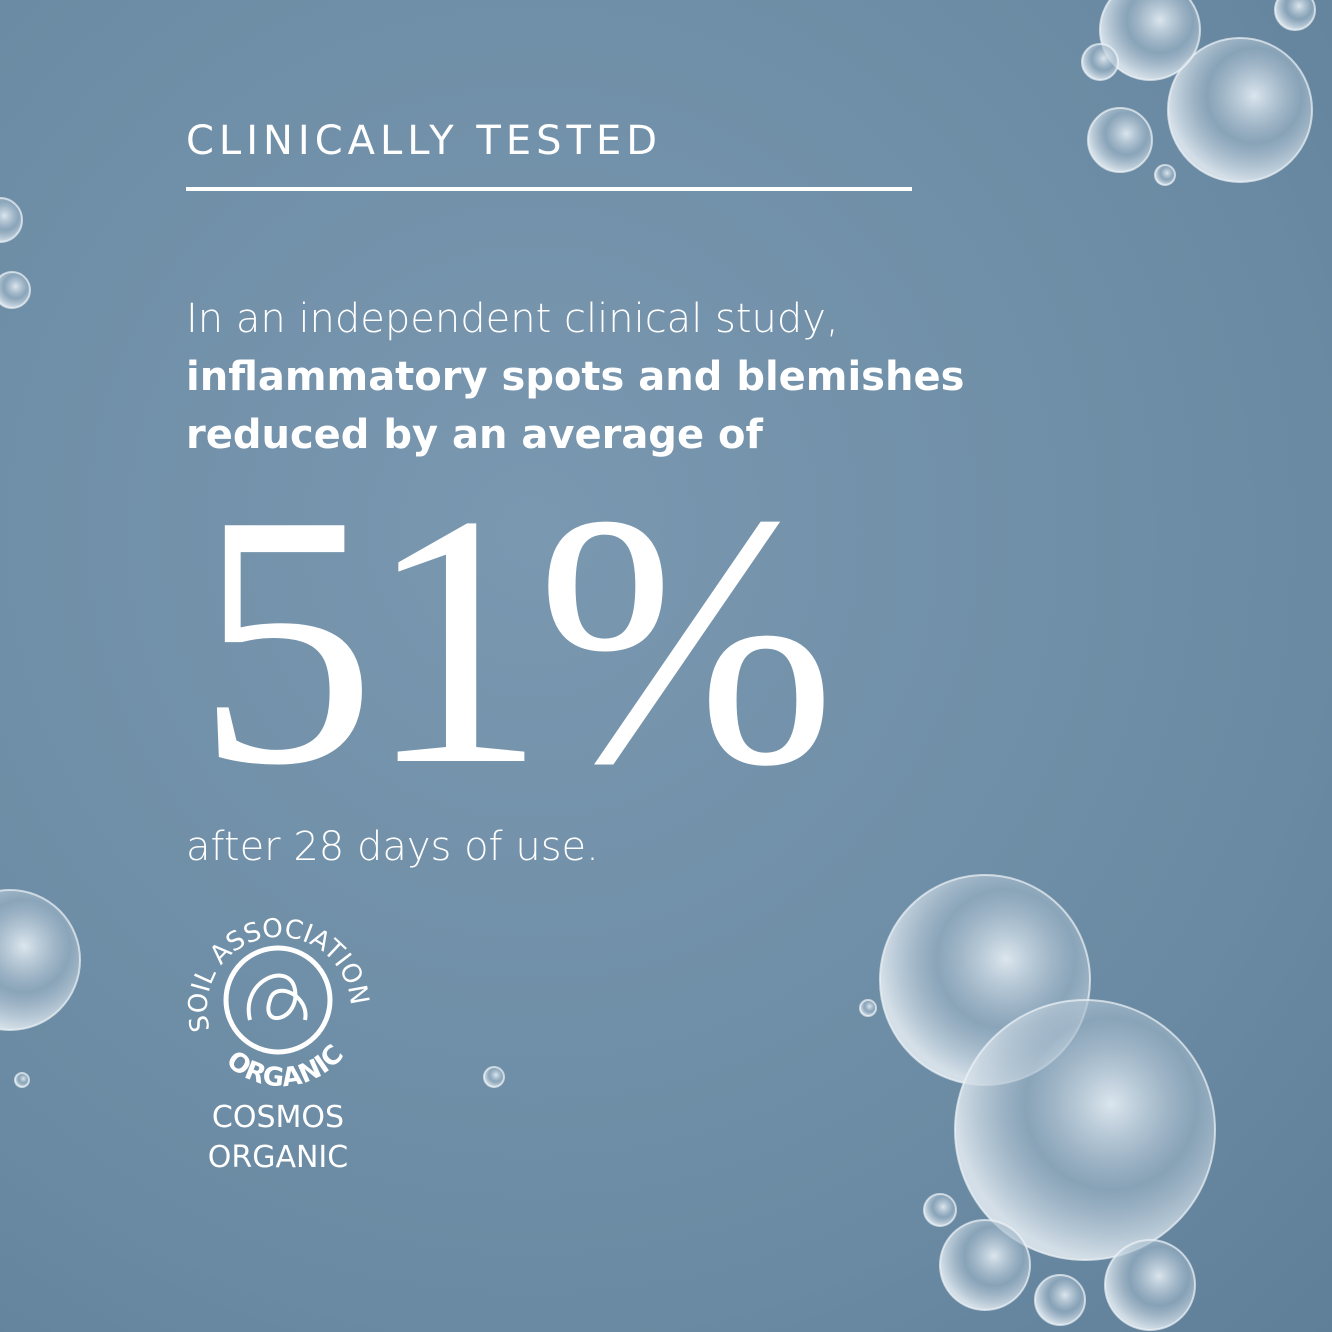  I want to click on intro-text: In an independent clinical study,, so click(512, 319).